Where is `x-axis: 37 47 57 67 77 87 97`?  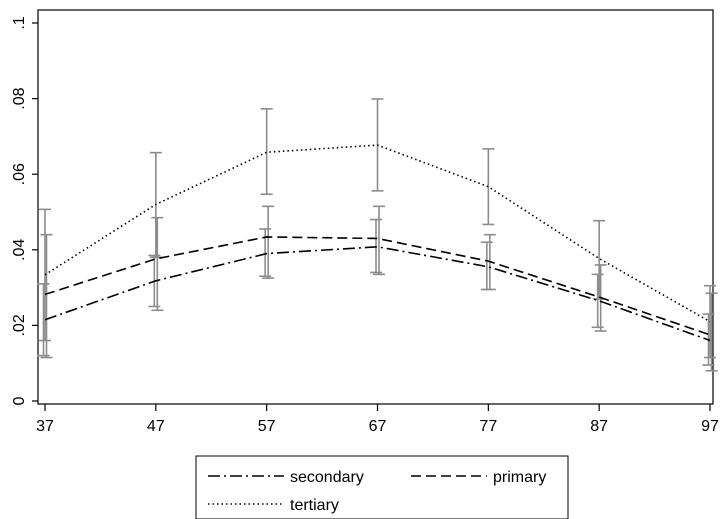
x-axis: 37 47 57 67 77 87 97 is located at coordinates (377, 419).